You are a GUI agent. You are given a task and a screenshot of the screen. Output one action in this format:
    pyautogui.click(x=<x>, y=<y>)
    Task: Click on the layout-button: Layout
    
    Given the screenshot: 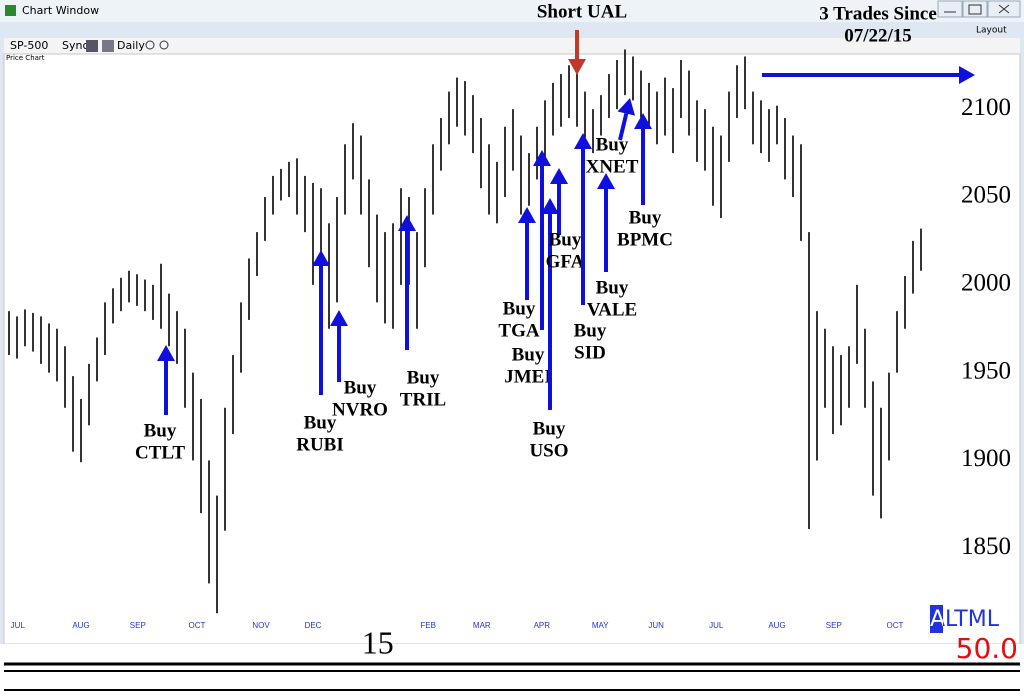 What is the action you would take?
    pyautogui.click(x=991, y=31)
    